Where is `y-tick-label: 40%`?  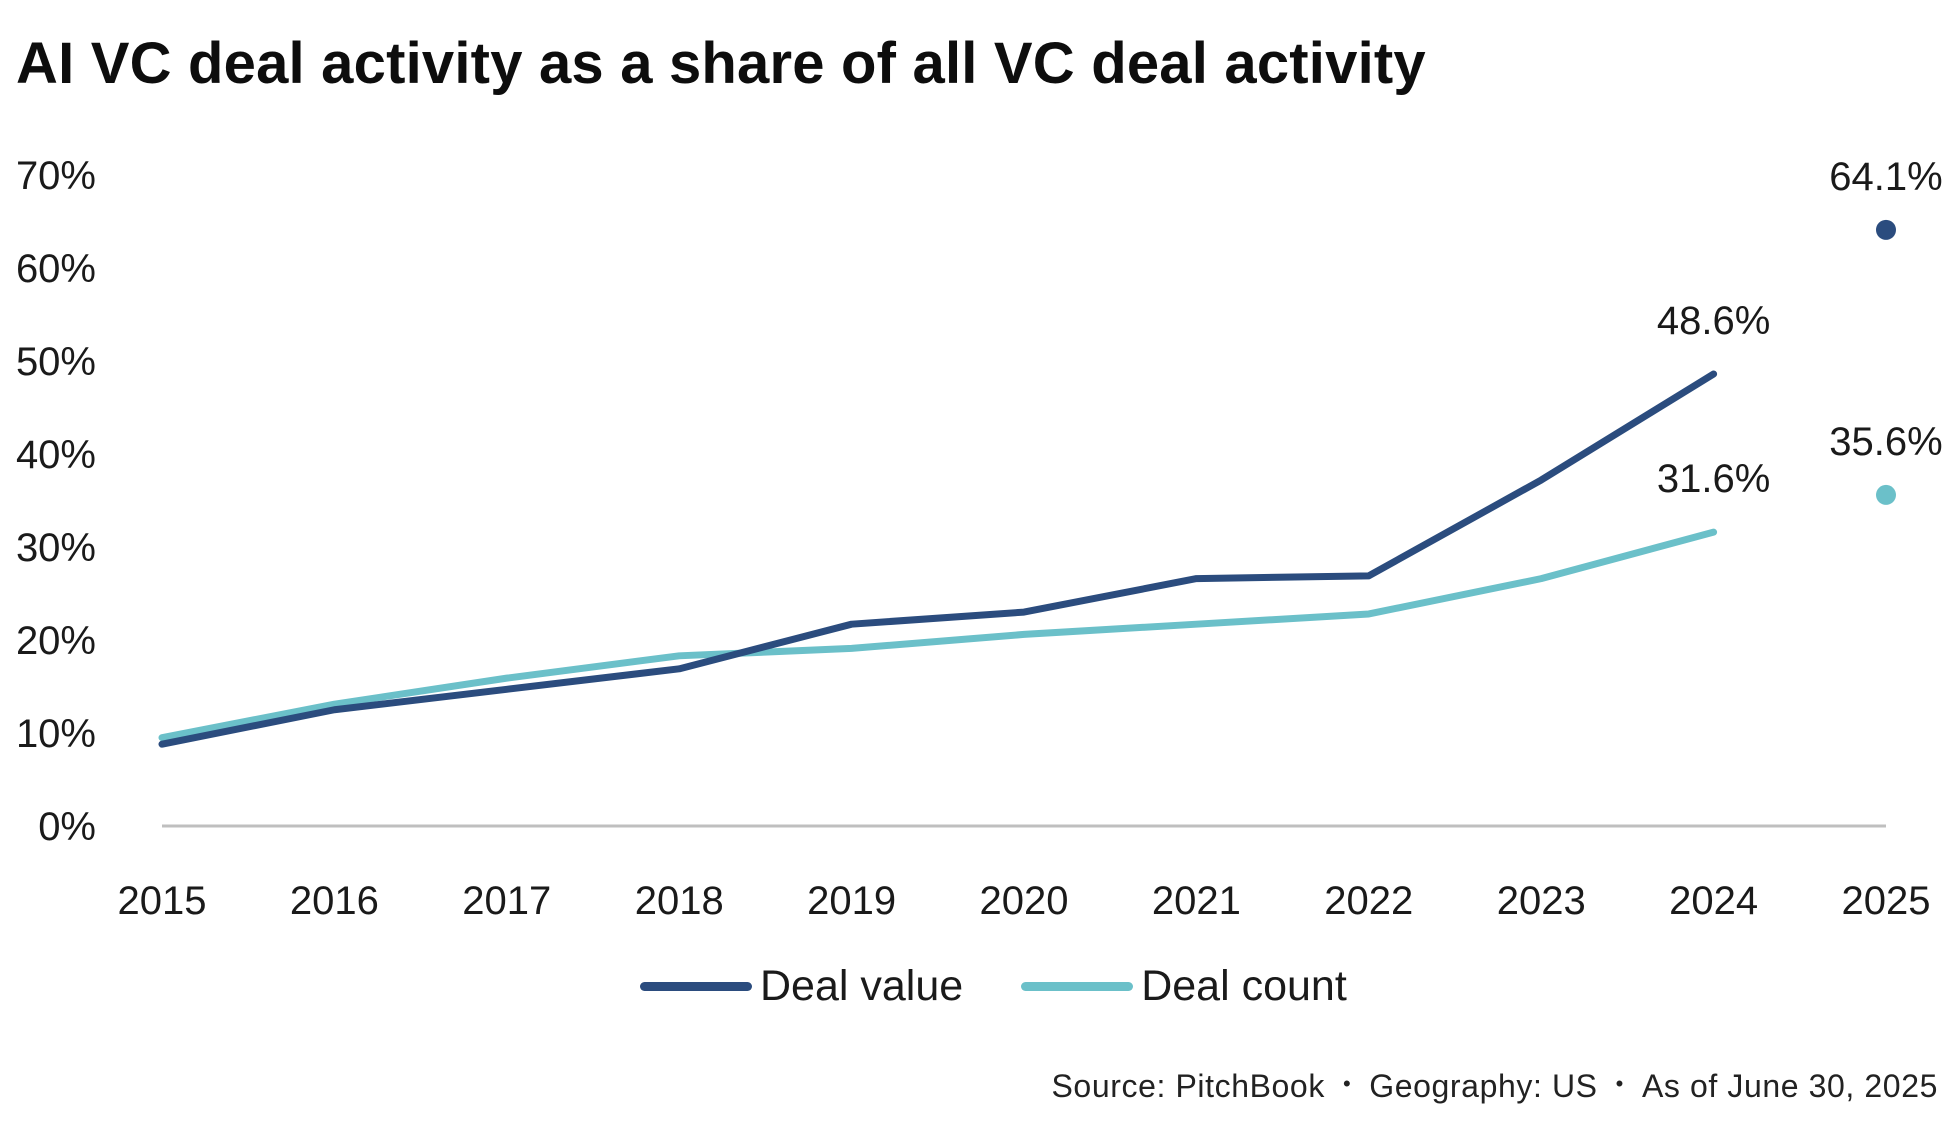
y-tick-label: 40% is located at coordinates (56, 455).